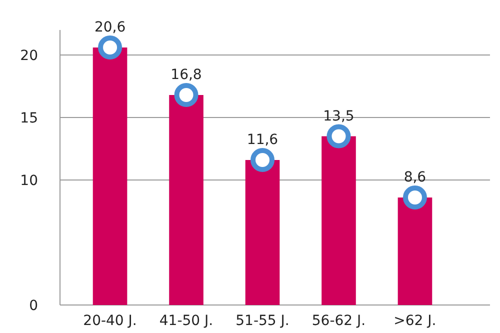 The image size is (500, 333). Describe the element at coordinates (338, 116) in the screenshot. I see `text: 13,5` at that location.